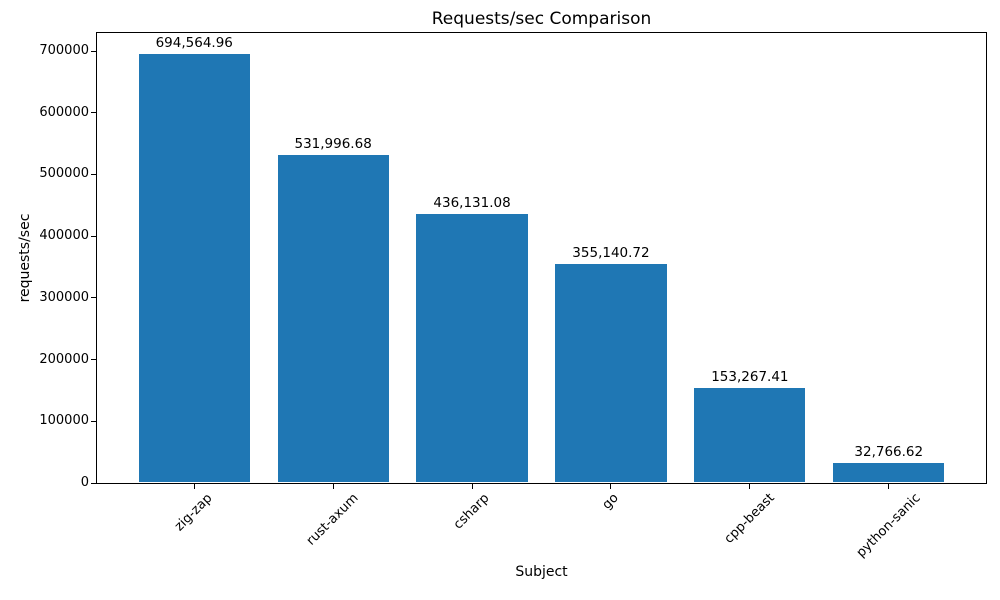 Image resolution: width=1000 pixels, height=600 pixels. What do you see at coordinates (25, 258) in the screenshot?
I see `y-axis-label: requests/sec` at bounding box center [25, 258].